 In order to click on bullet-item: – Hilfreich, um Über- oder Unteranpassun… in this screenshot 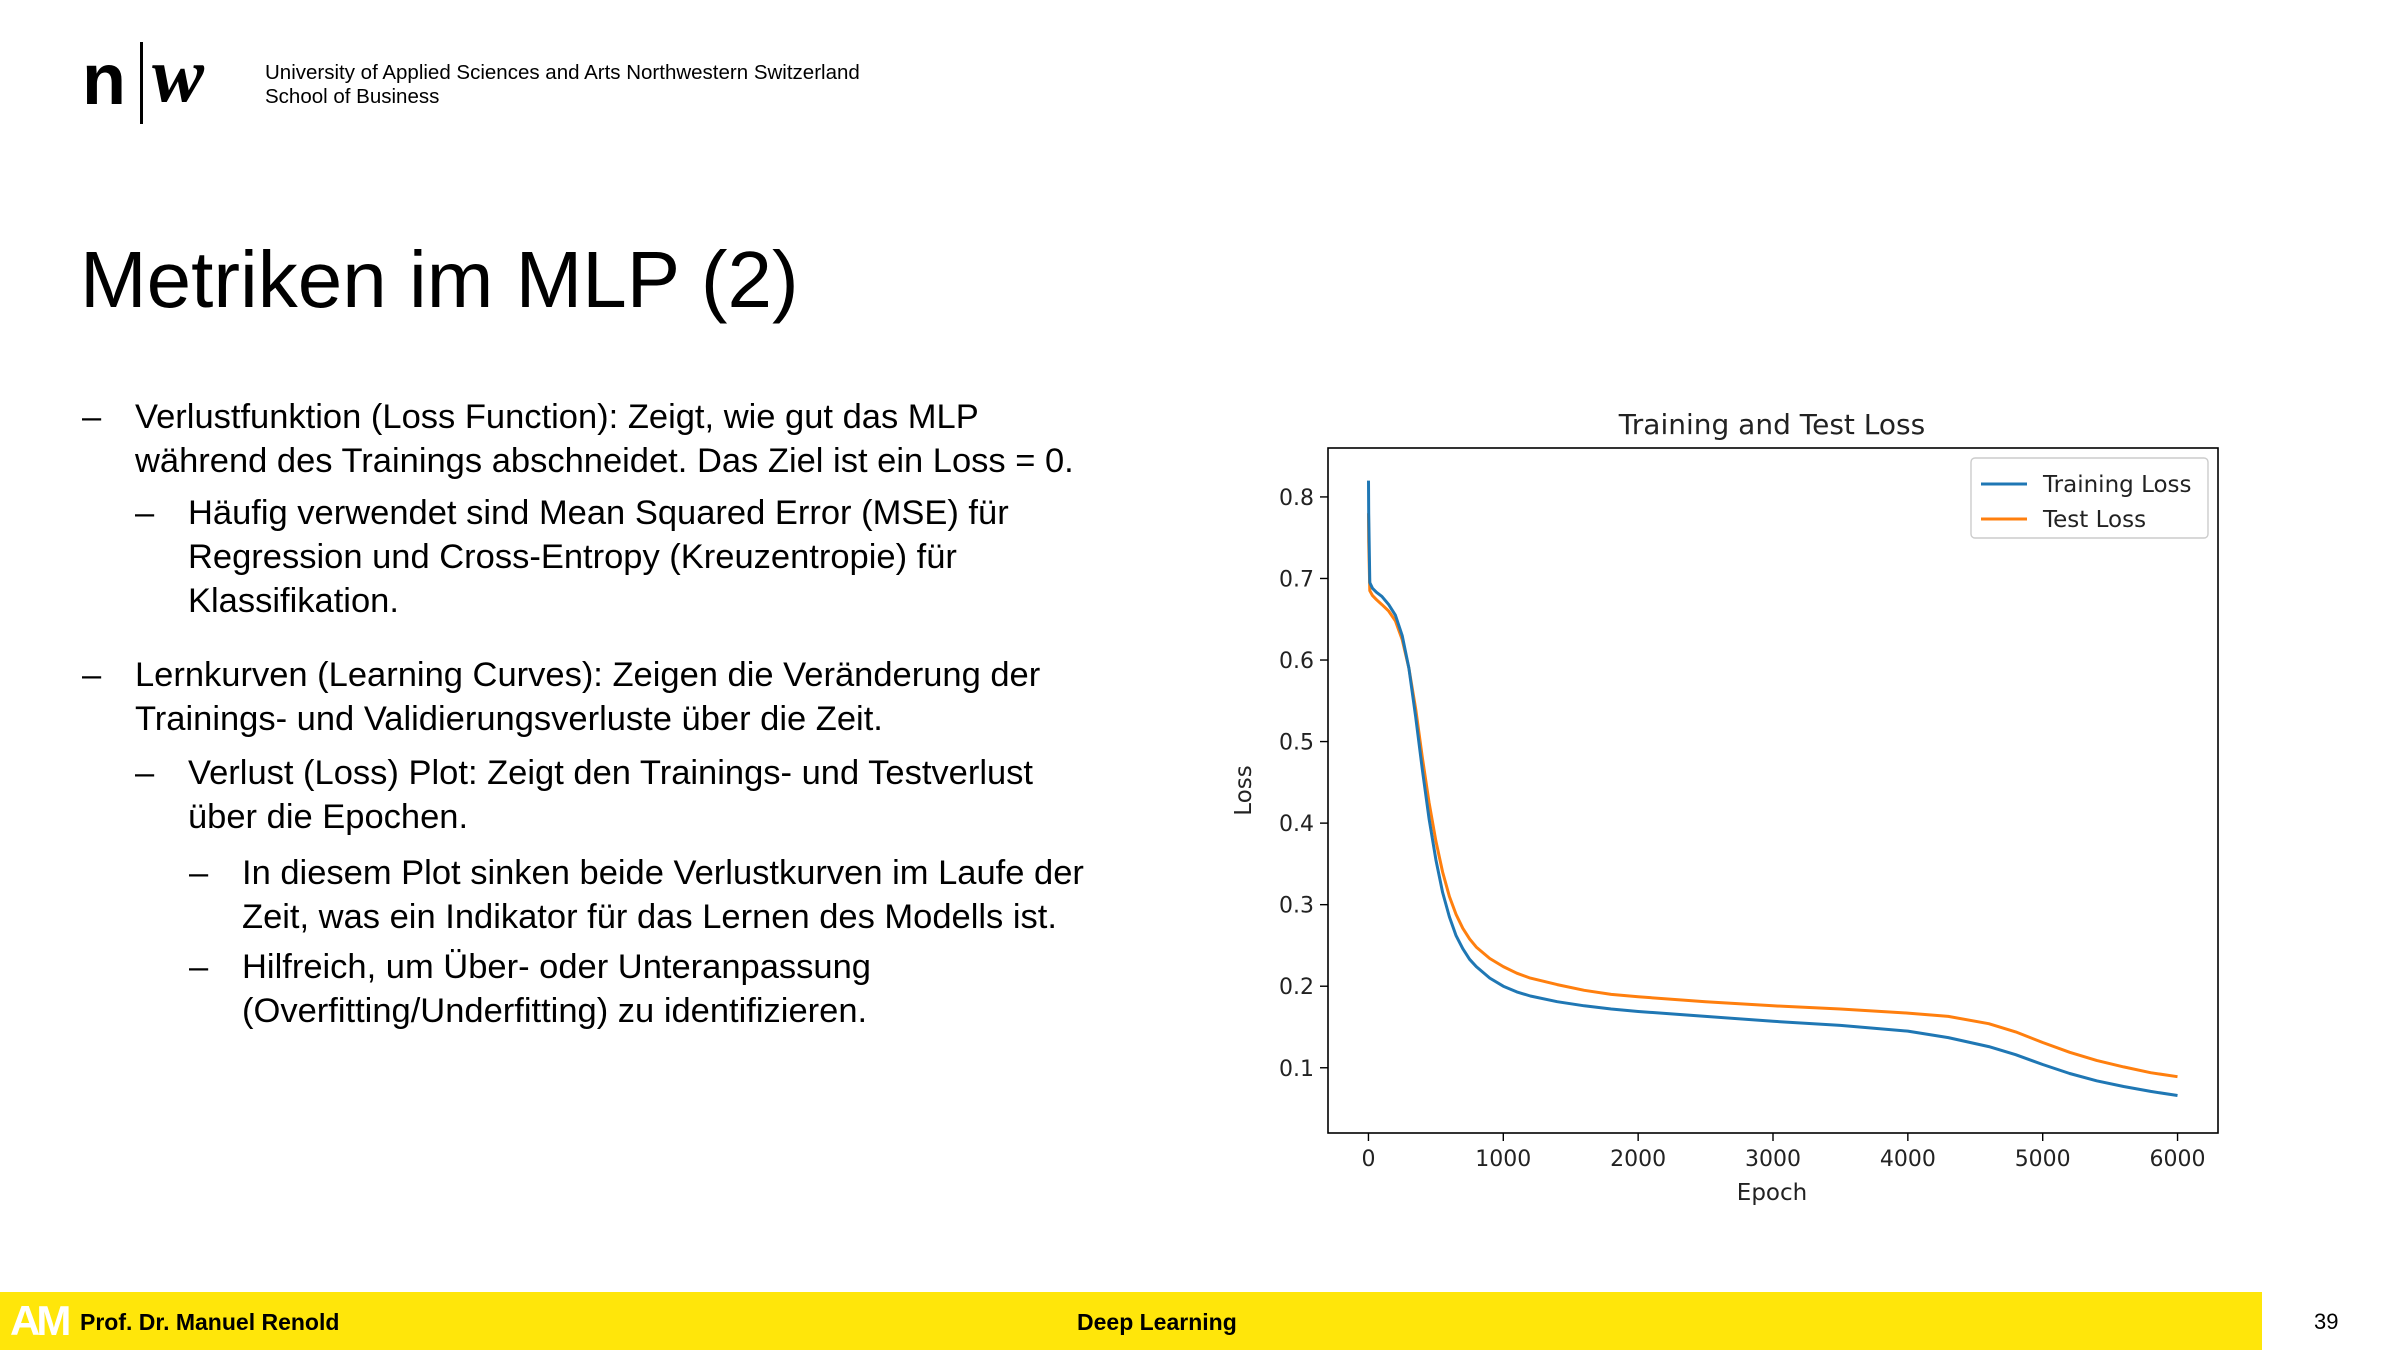, I will do `click(632, 989)`.